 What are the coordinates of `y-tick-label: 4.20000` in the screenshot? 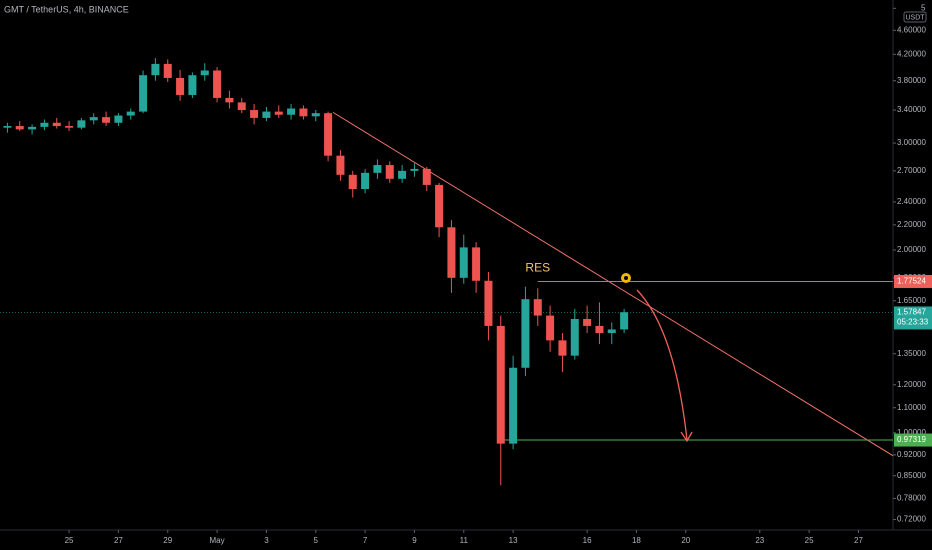 It's located at (911, 53).